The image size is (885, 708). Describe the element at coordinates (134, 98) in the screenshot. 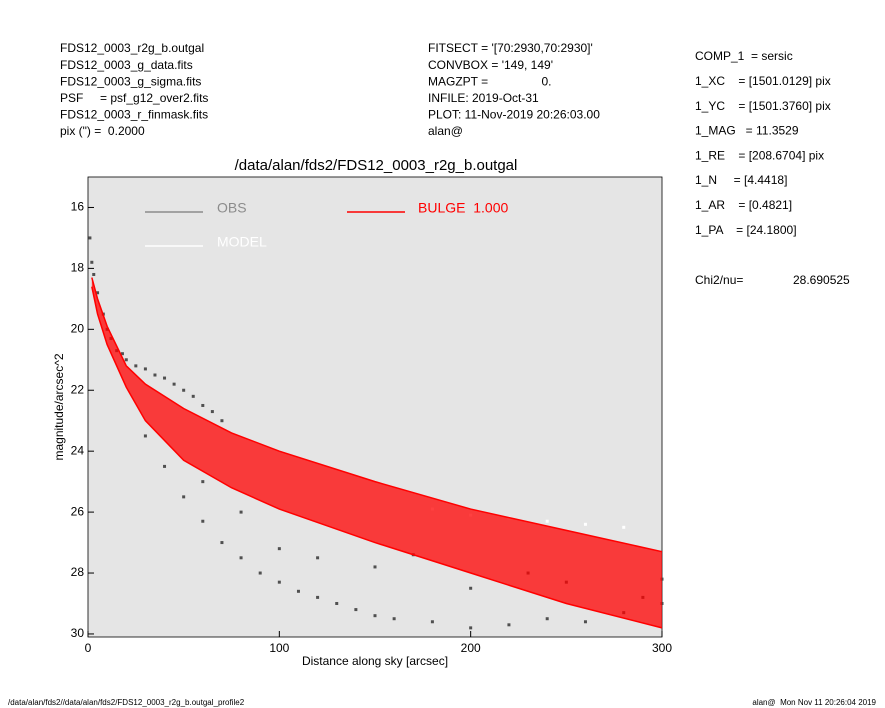

I see `header-left-line: PSF = psf_g12_over2.fits` at that location.